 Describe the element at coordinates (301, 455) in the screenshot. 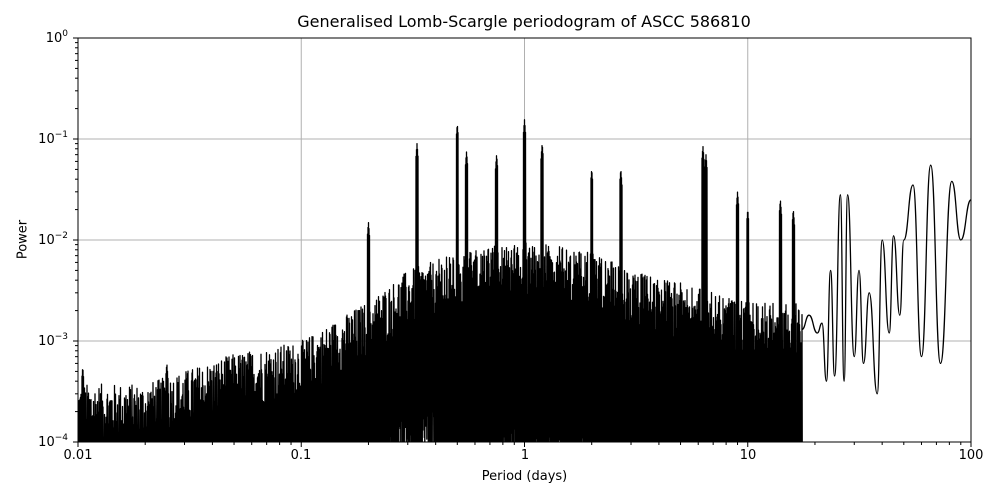

I see `x-tick-label-0.1: 0.1` at that location.